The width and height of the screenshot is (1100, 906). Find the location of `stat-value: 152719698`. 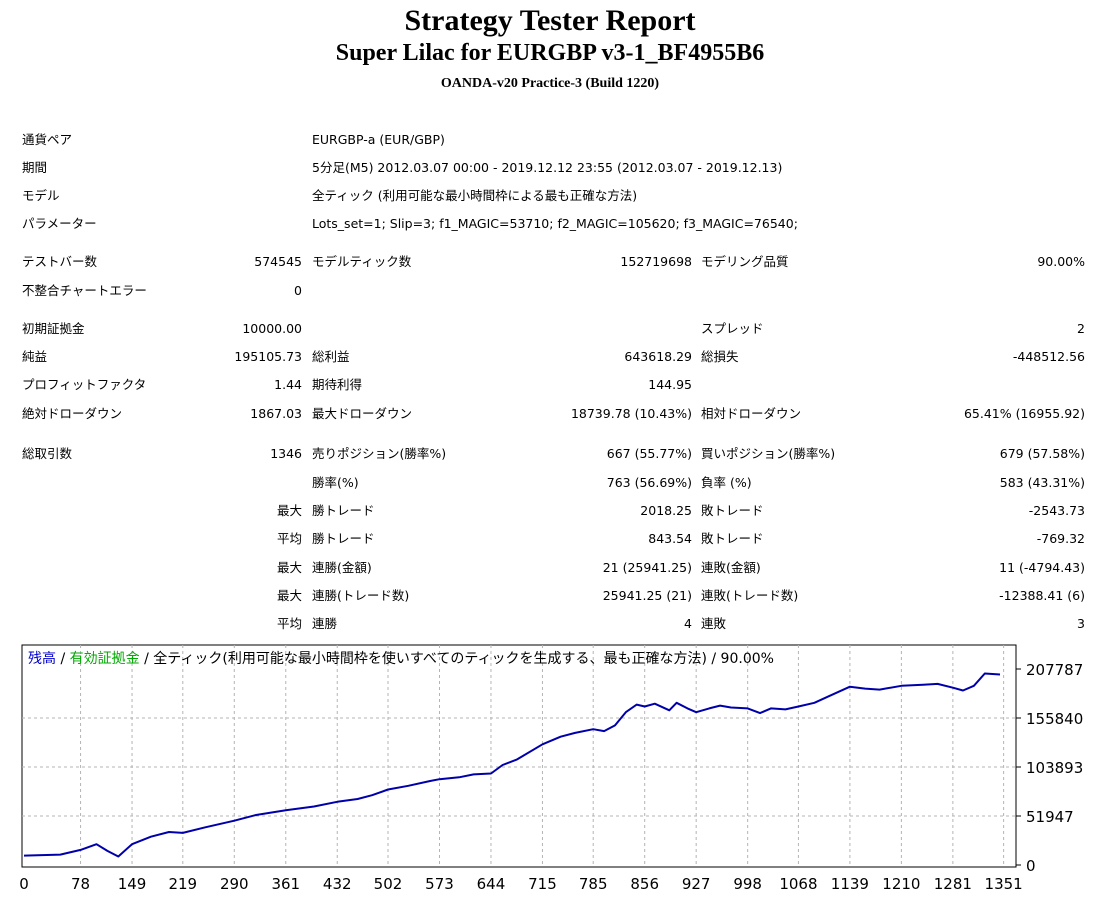

stat-value: 152719698 is located at coordinates (656, 261).